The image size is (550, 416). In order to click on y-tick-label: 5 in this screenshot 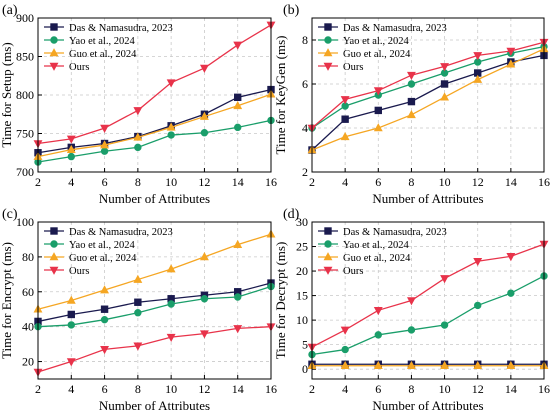, I will do `click(305, 345)`.